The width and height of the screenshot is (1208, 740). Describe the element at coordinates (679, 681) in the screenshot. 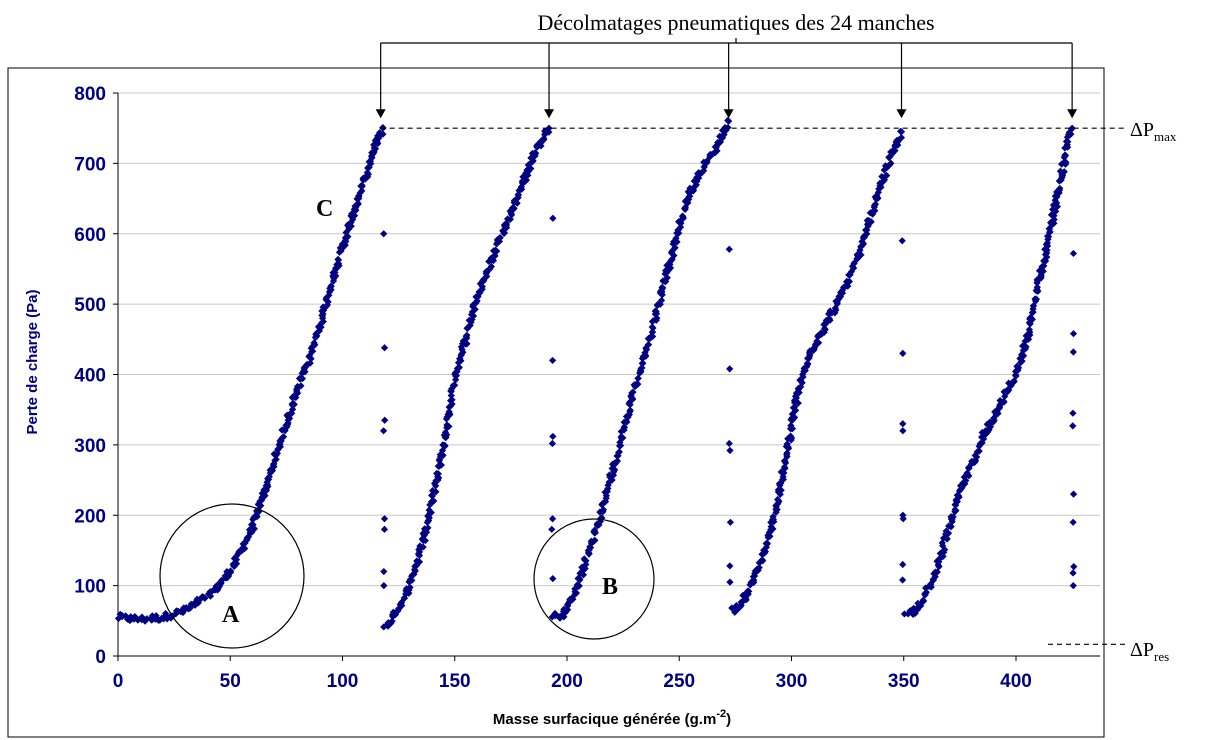

I see `x-tick-label: 250` at that location.